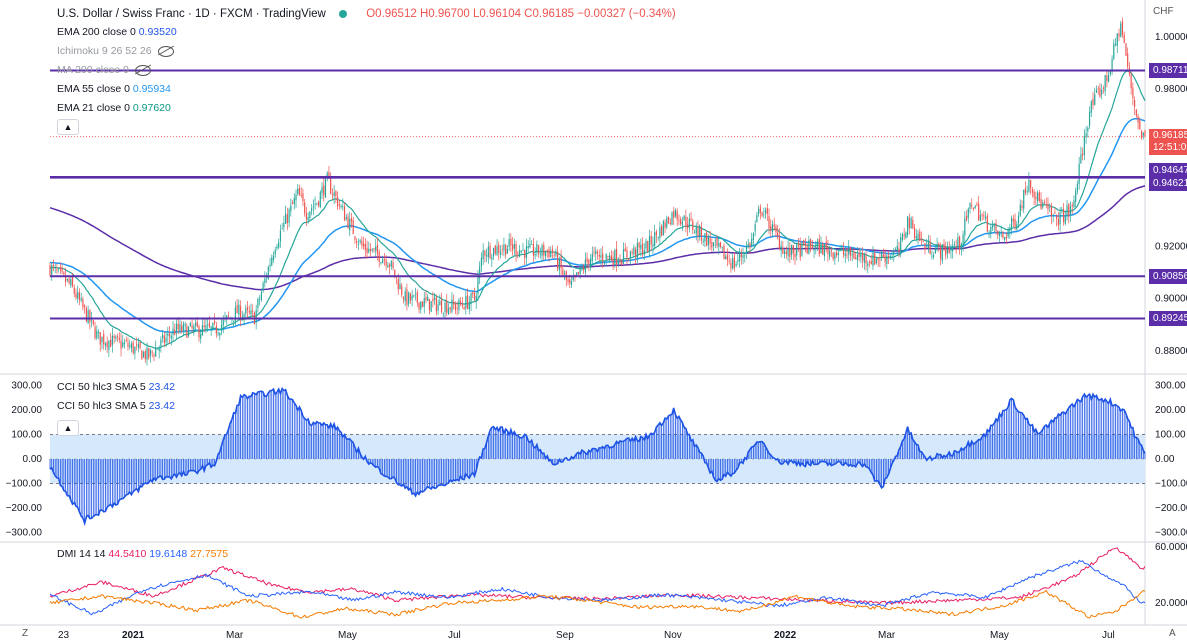  I want to click on cci-left-tick-label: −100.00, so click(24, 484).